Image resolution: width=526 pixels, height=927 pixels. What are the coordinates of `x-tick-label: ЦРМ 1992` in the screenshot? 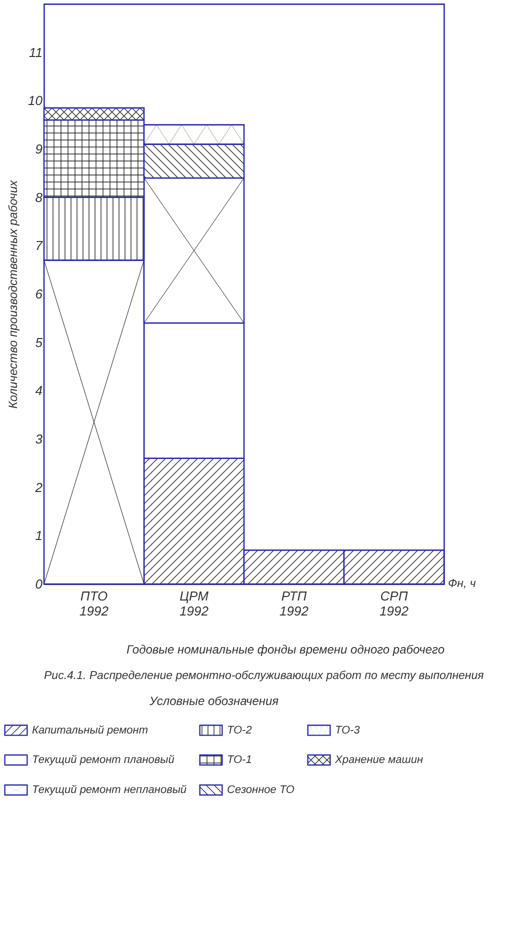 It's located at (195, 603).